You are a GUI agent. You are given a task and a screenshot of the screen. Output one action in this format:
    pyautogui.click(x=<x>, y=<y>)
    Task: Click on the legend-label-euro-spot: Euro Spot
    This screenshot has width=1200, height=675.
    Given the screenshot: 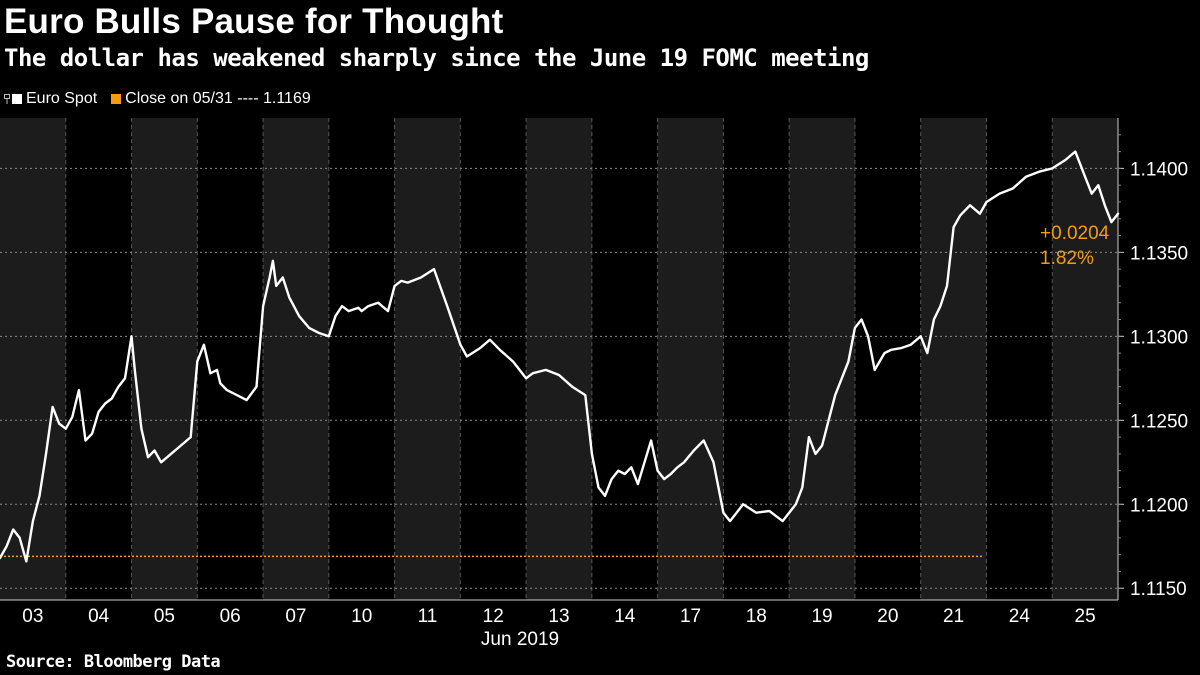 What is the action you would take?
    pyautogui.click(x=62, y=98)
    